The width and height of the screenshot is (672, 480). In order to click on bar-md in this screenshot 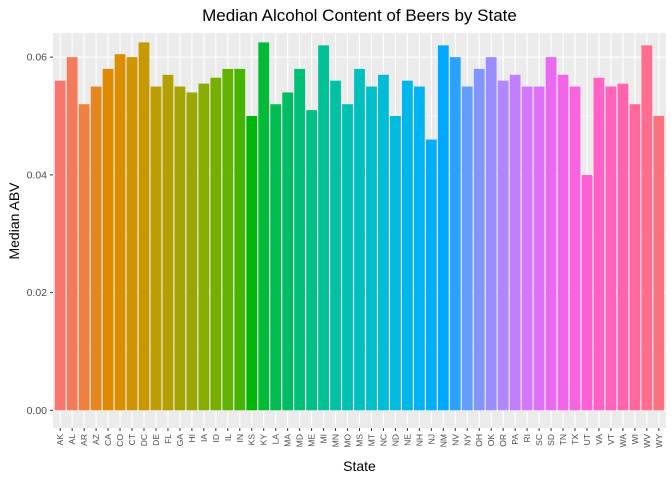, I will do `click(300, 239)`.